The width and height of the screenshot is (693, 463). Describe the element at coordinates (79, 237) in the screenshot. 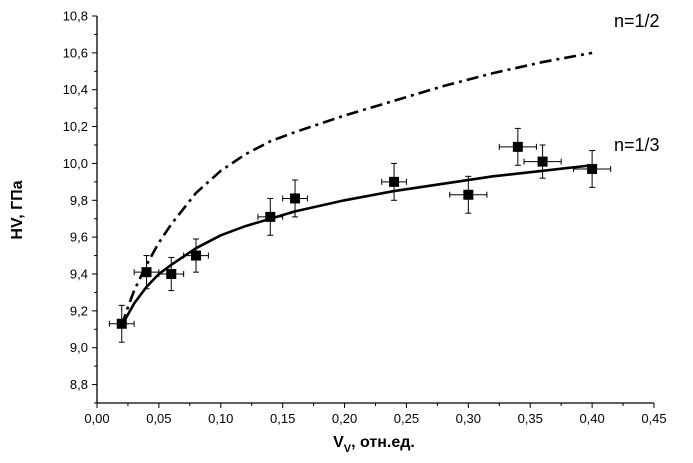

I see `y-tick-label: 9,6` at that location.